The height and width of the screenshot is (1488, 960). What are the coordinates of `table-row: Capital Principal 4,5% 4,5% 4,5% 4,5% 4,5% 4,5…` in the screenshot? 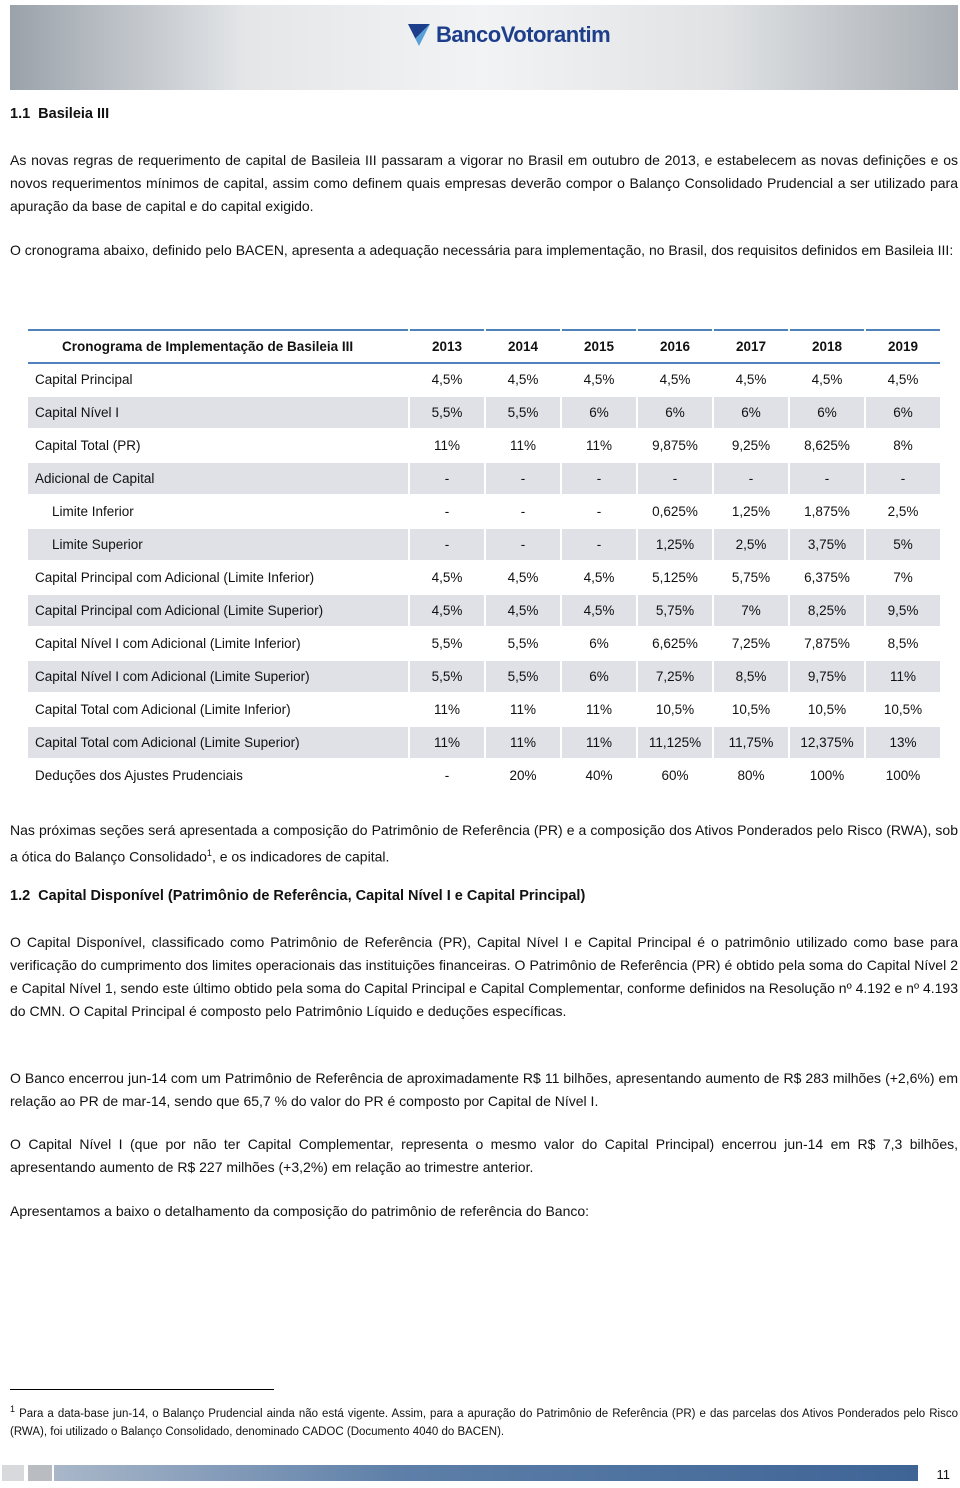 It's located at (484, 380).